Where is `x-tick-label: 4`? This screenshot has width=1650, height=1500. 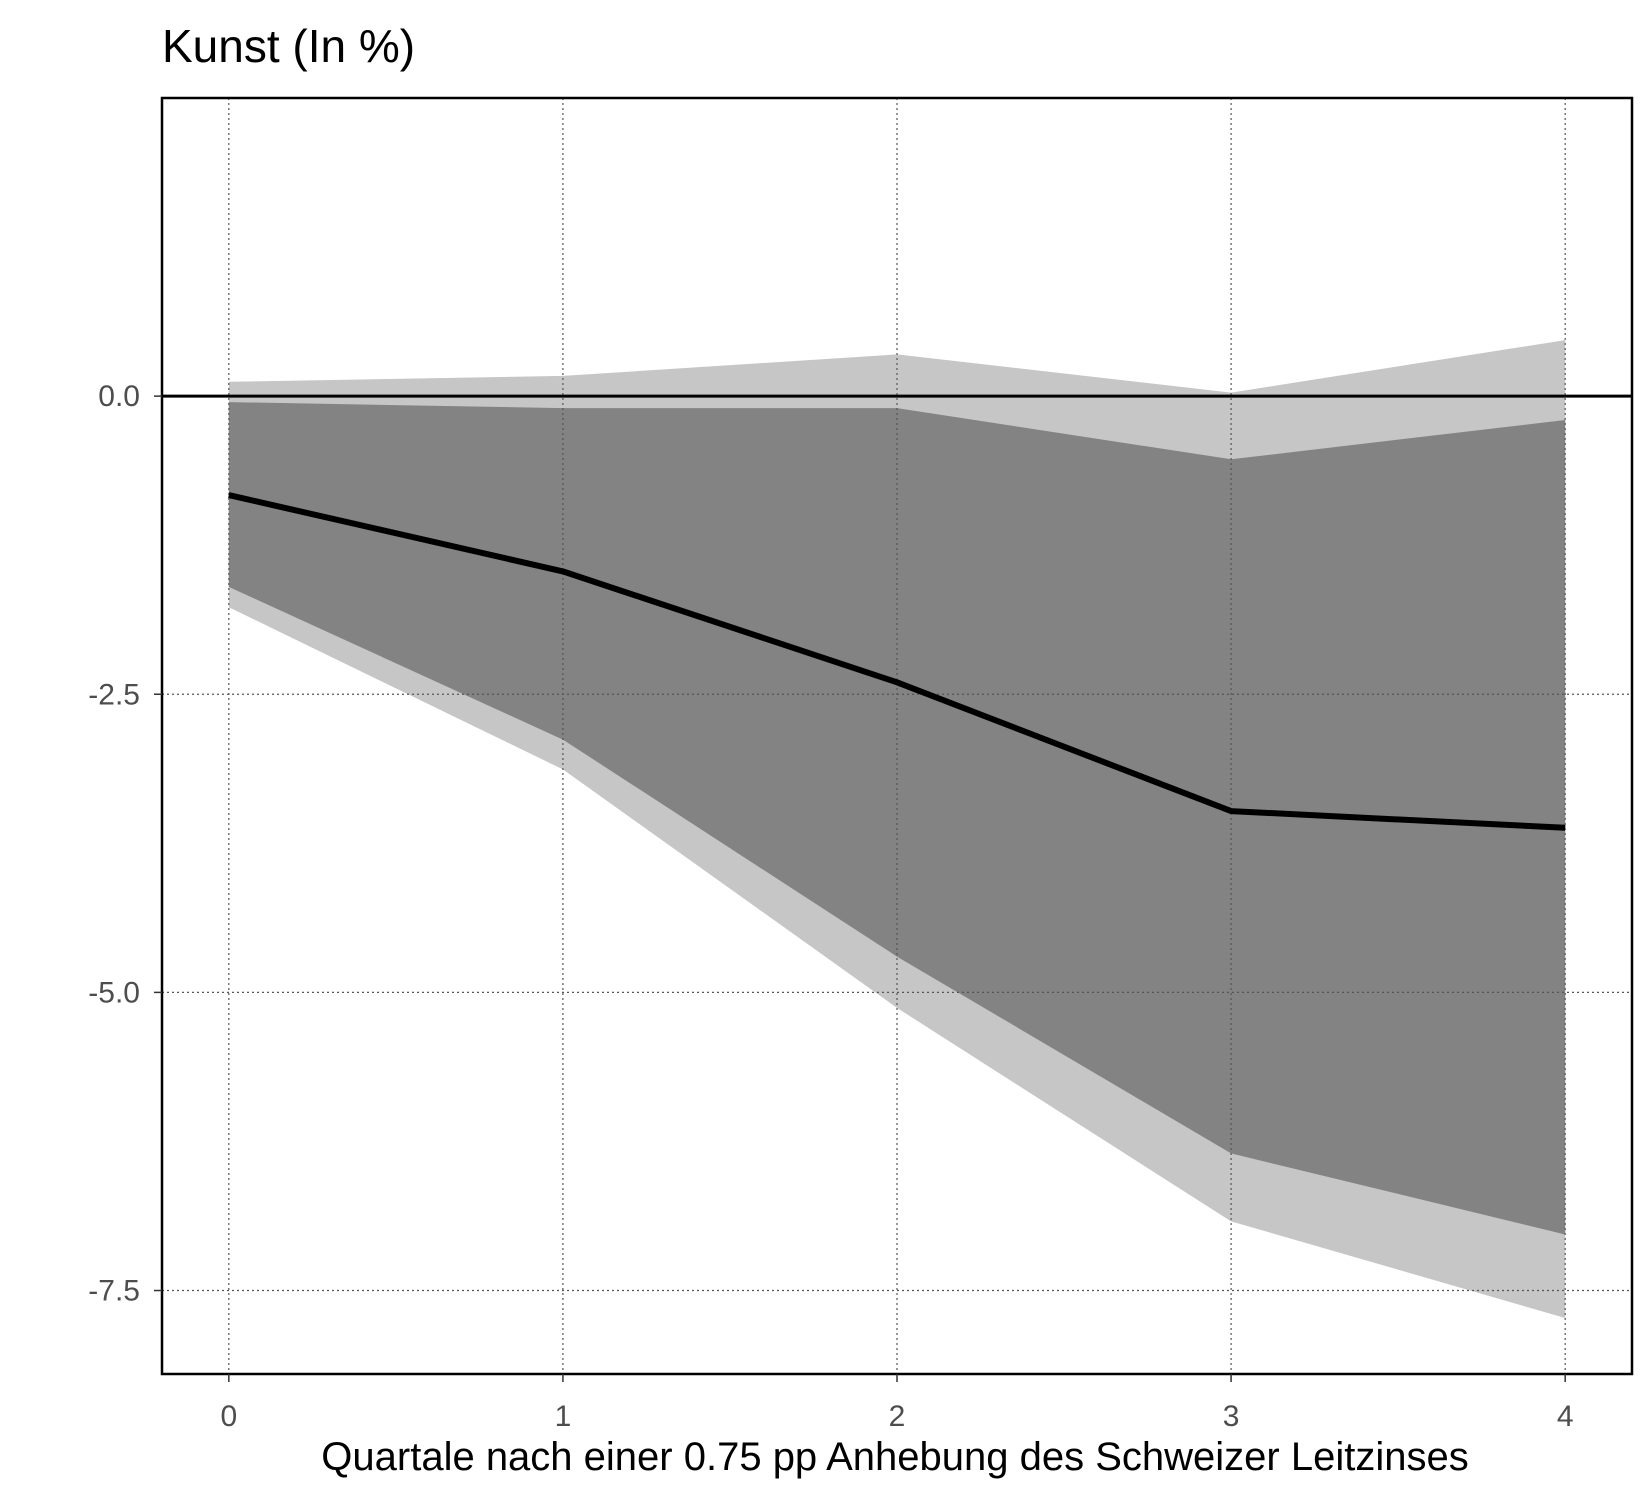
x-tick-label: 4 is located at coordinates (1565, 1416).